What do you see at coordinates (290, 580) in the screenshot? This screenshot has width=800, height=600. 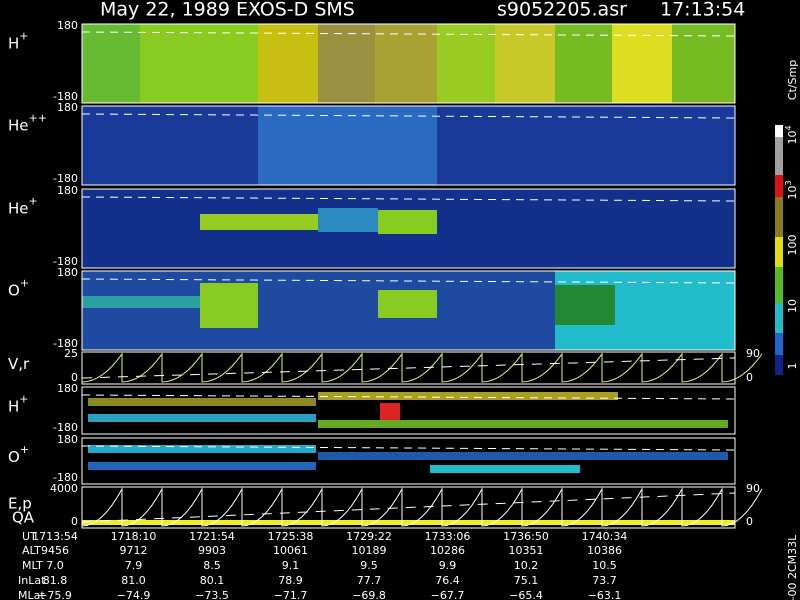 I see `cell: 78.9` at bounding box center [290, 580].